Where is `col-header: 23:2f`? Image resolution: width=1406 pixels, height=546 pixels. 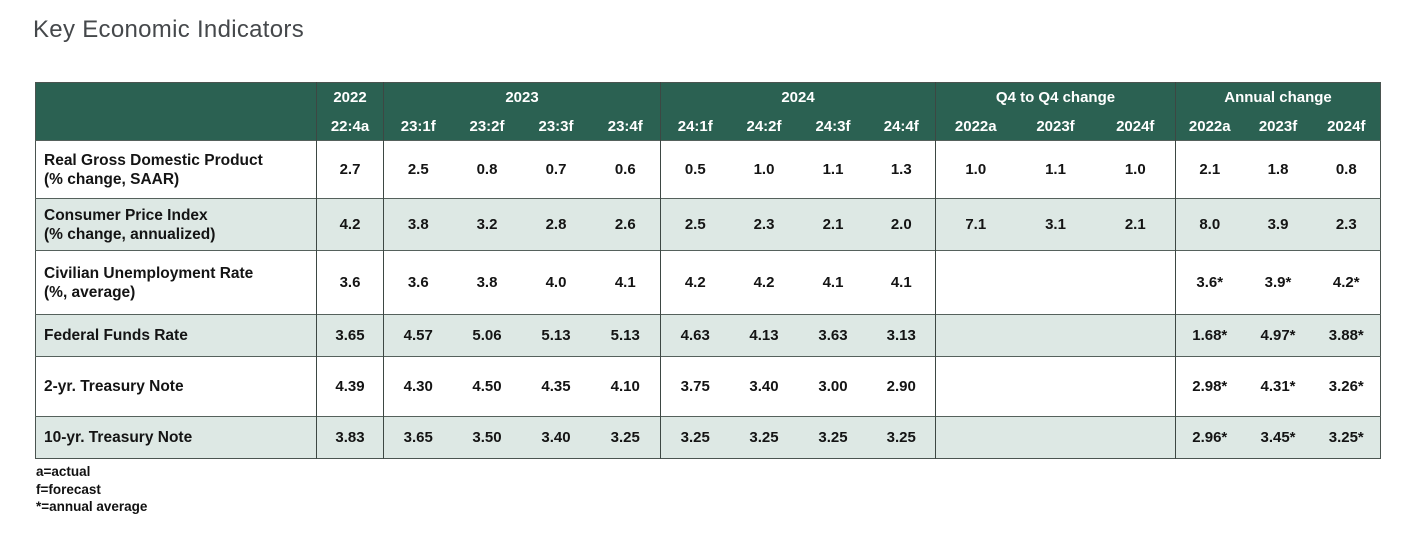
col-header: 23:2f is located at coordinates (487, 126).